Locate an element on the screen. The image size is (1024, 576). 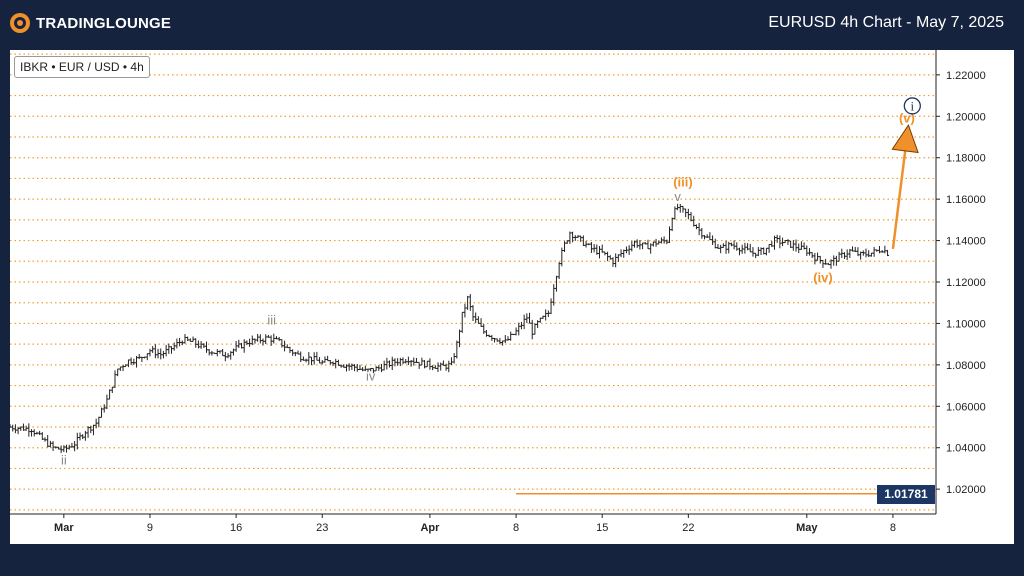
wave-label-circle is located at coordinates (912, 106).